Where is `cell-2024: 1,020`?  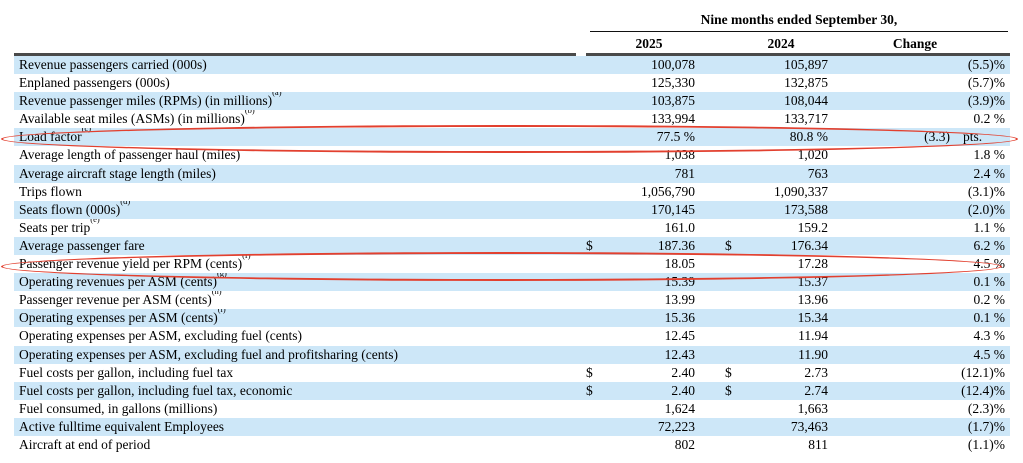
cell-2024: 1,020 is located at coordinates (781, 155).